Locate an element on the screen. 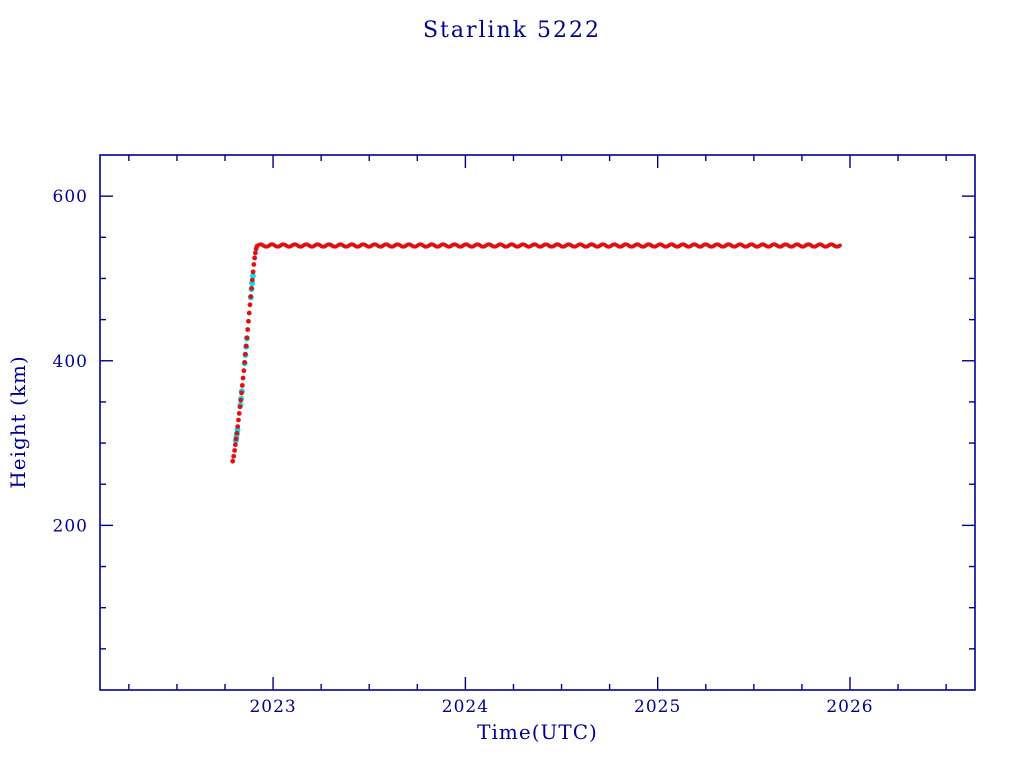 The image size is (1024, 768). y-axis-label: Height (km) is located at coordinates (18, 422).